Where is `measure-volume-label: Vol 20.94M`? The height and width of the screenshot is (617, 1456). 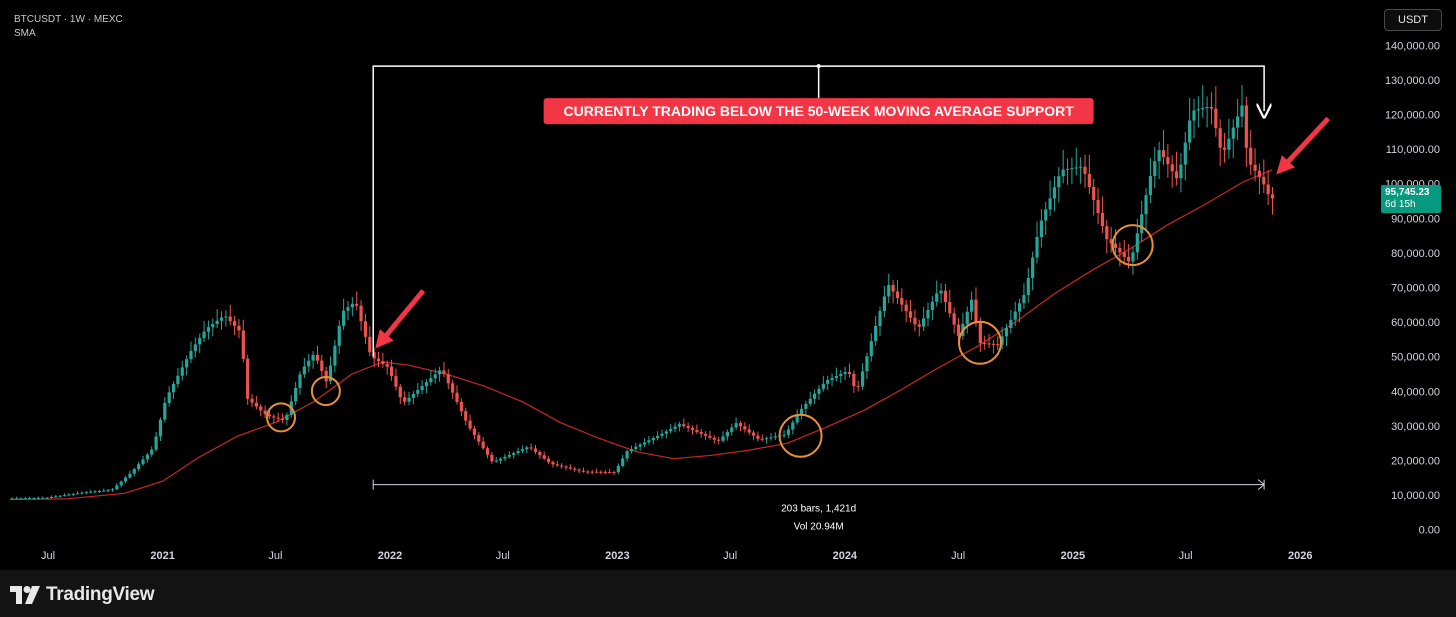 measure-volume-label: Vol 20.94M is located at coordinates (819, 527).